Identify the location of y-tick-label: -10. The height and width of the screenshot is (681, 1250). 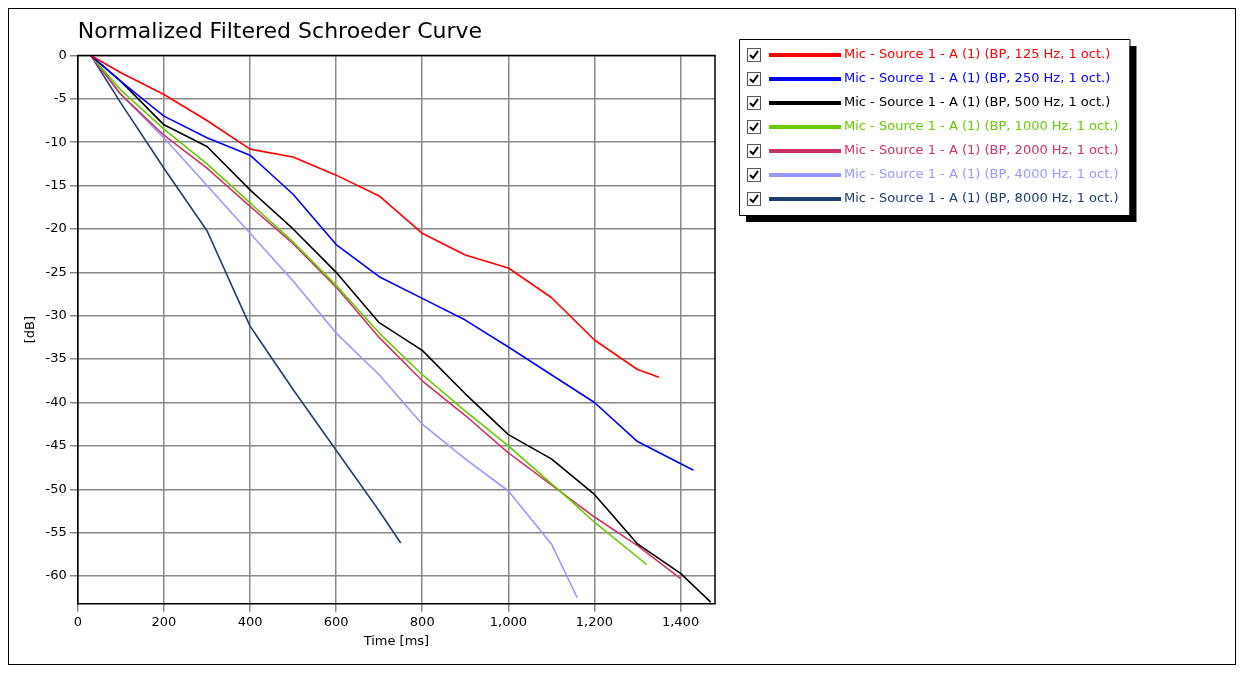
(56, 141).